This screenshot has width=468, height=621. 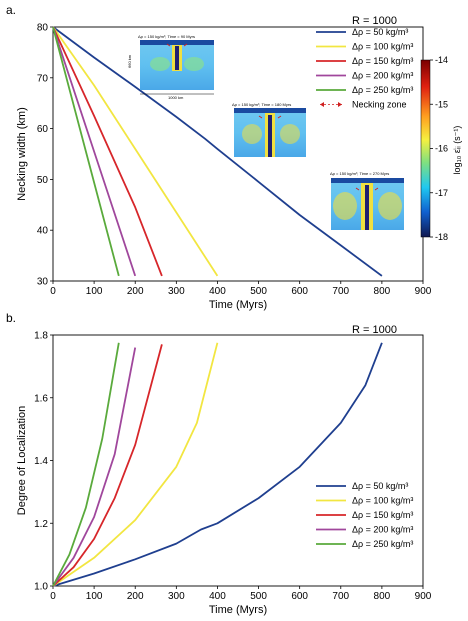 What do you see at coordinates (441, 193) in the screenshot?
I see `colorbar-tick-label: -17` at bounding box center [441, 193].